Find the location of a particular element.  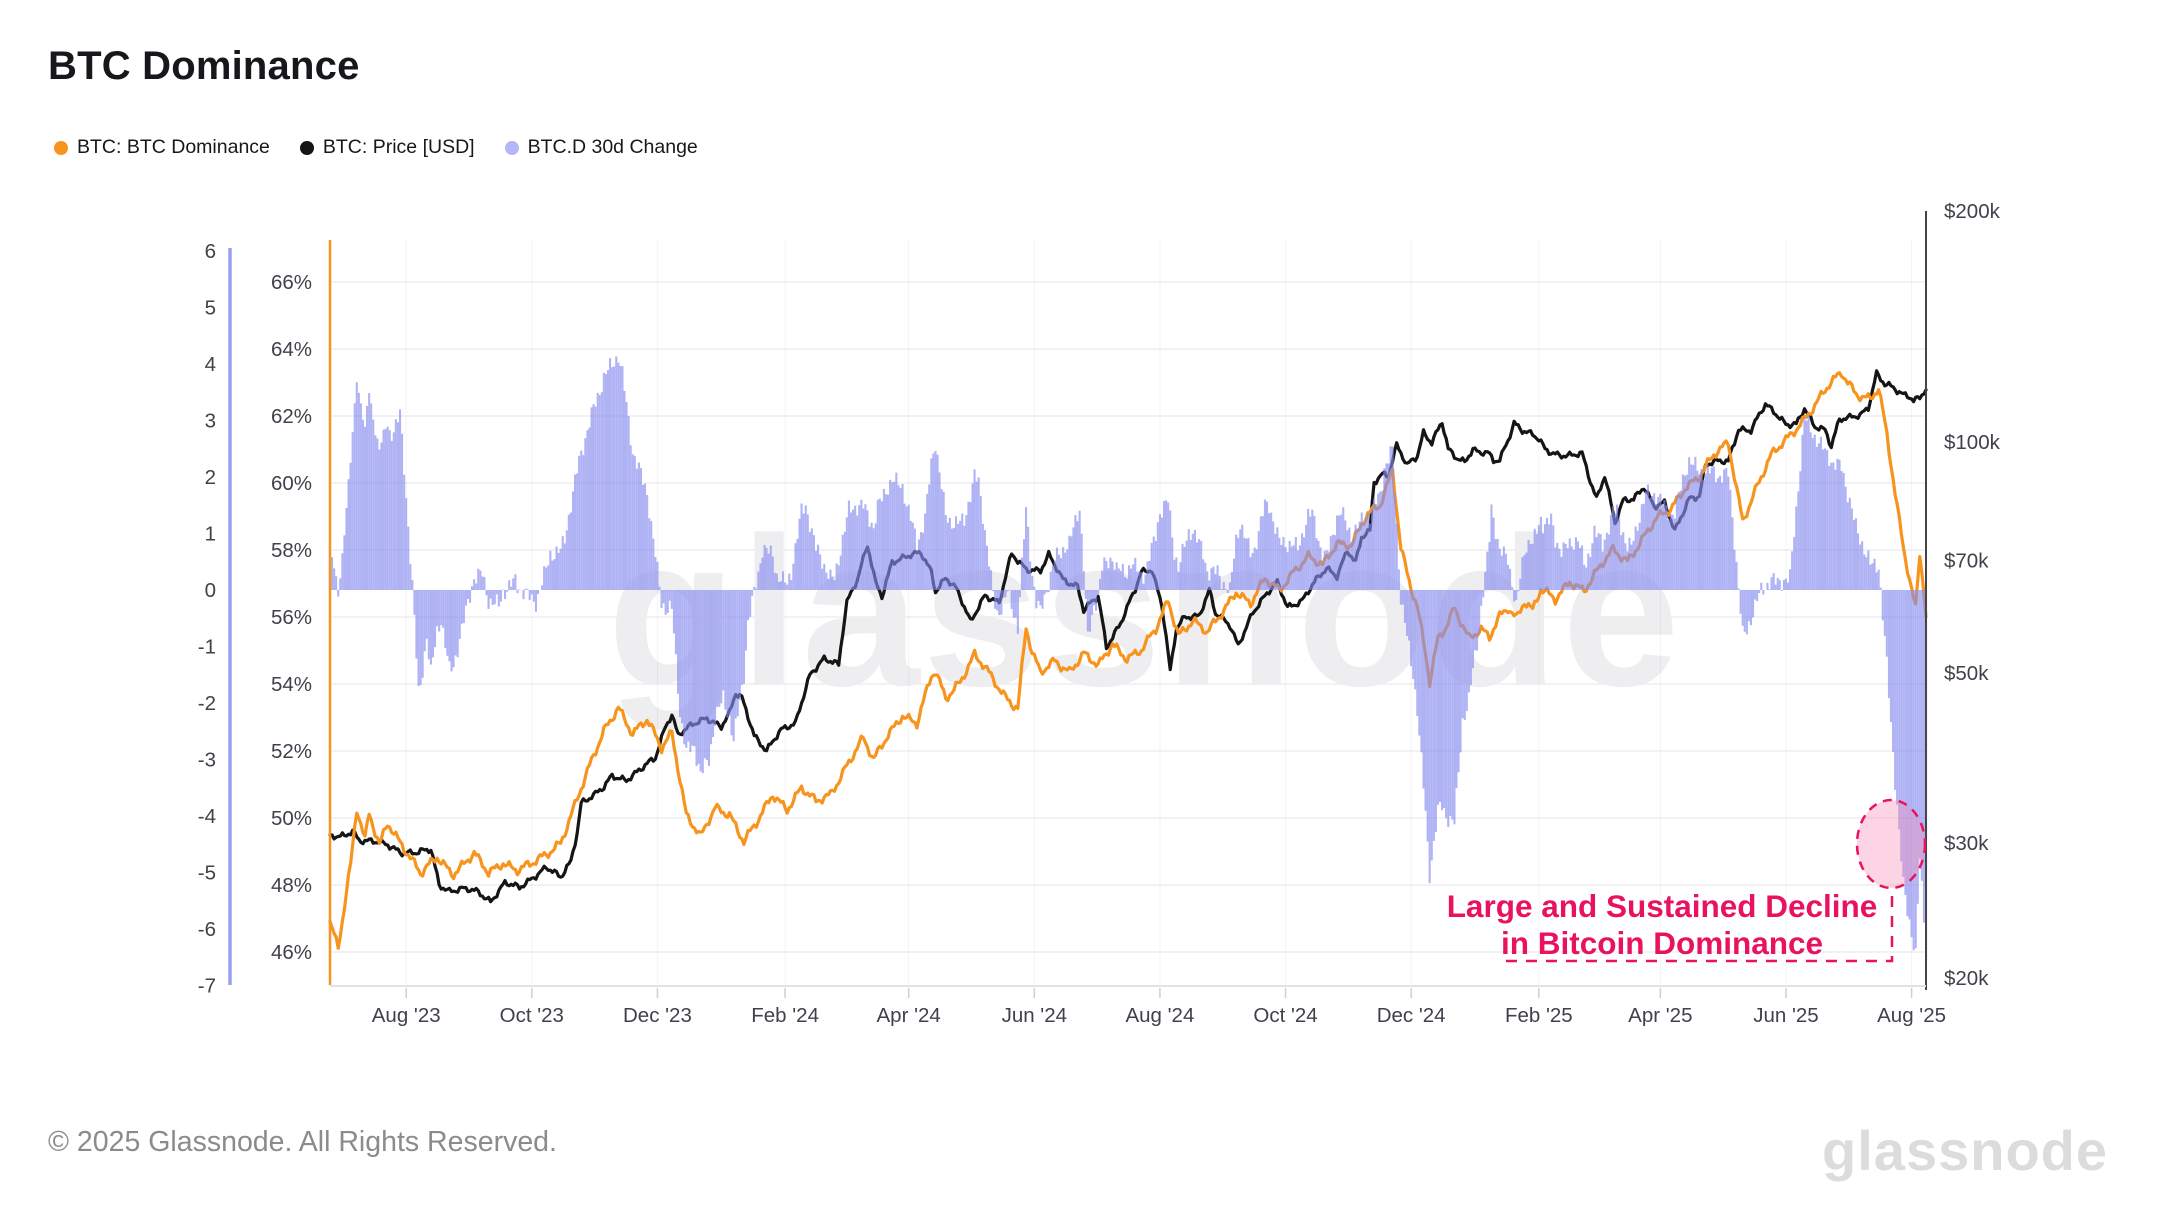

y-axis-change-label: 3 is located at coordinates (210, 421).